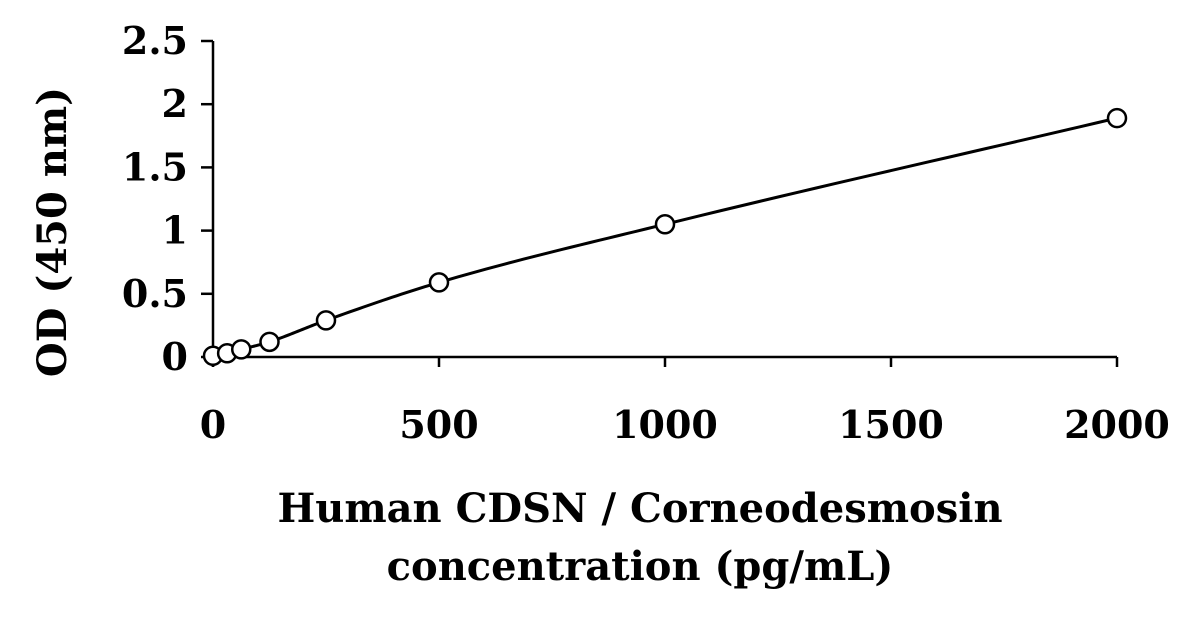 The height and width of the screenshot is (622, 1191). Describe the element at coordinates (175, 103) in the screenshot. I see `y-tick-label: 2` at that location.